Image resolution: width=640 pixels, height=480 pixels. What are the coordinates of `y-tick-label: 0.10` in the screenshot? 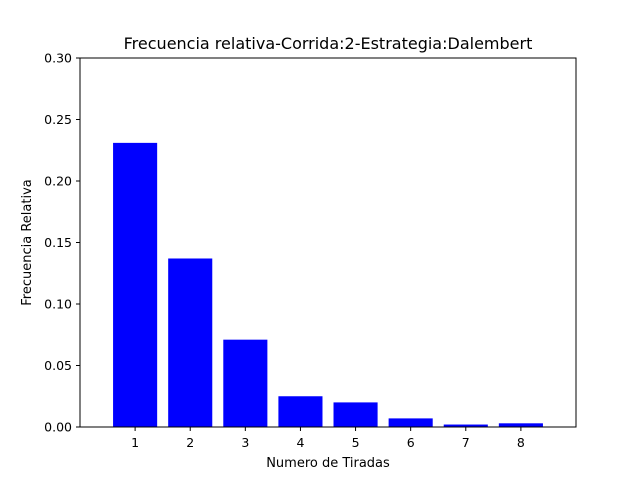 It's located at (58, 304).